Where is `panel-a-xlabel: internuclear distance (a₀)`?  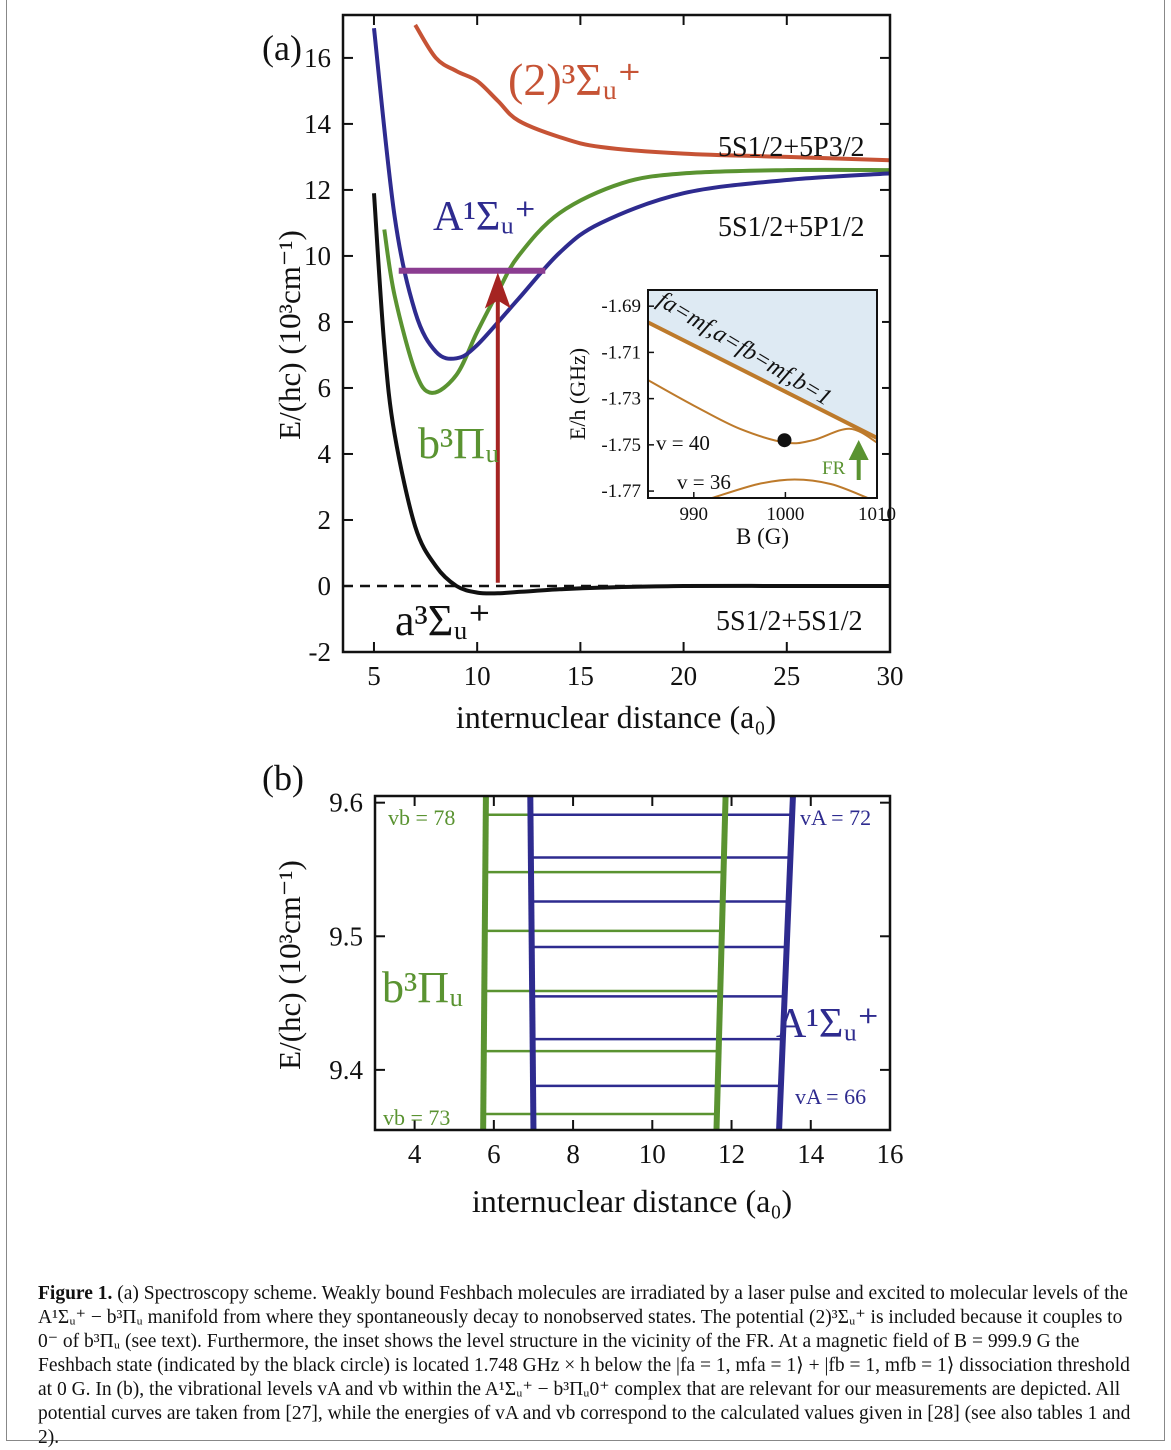 panel-a-xlabel: internuclear distance (a₀) is located at coordinates (616, 717).